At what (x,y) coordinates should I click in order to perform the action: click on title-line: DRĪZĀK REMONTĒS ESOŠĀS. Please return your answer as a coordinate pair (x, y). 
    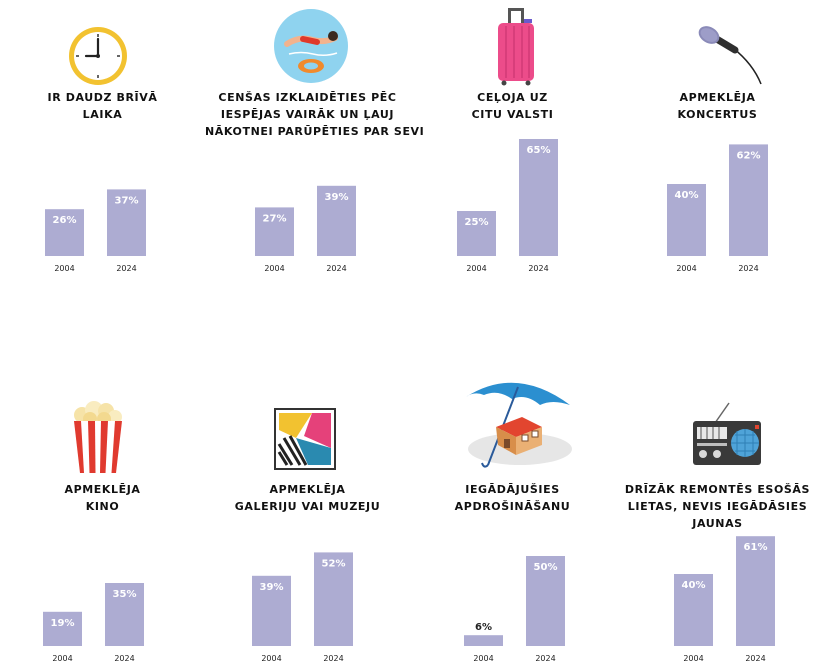
    Looking at the image, I should click on (717, 489).